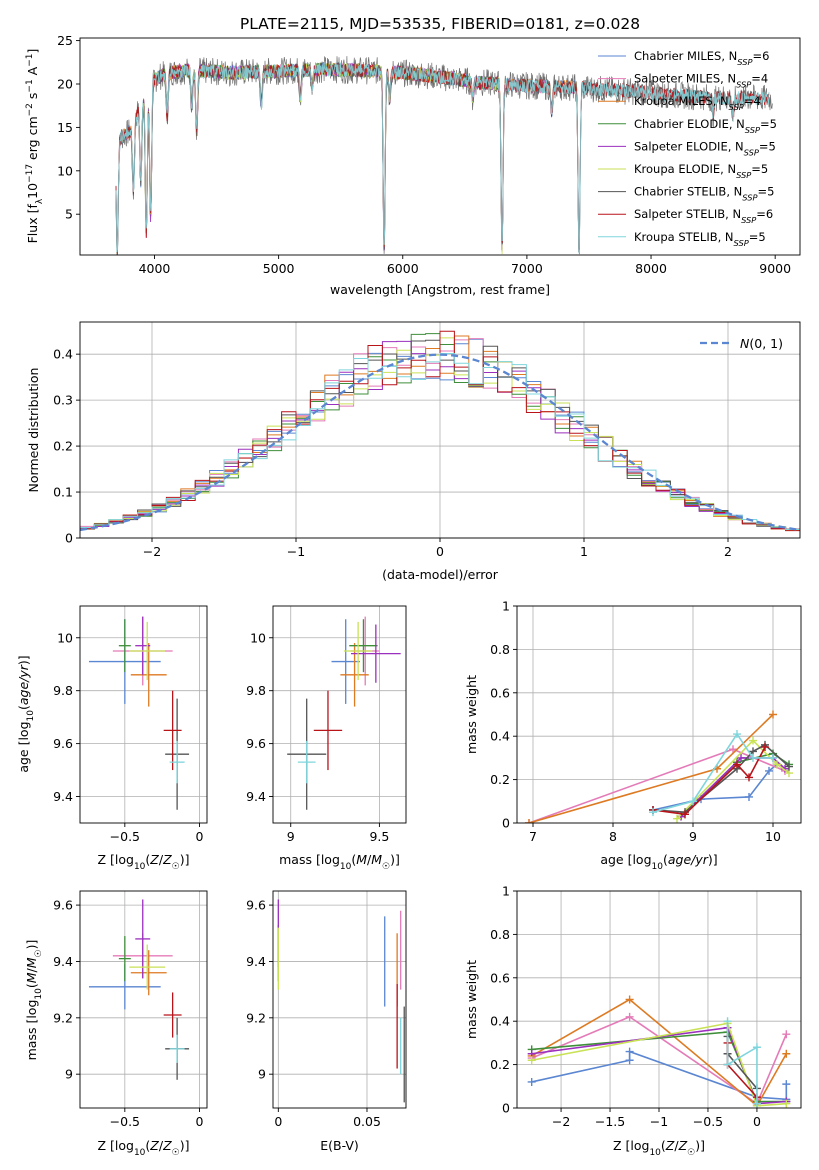 This screenshot has height=1170, width=819. I want to click on y-tick-label: 9.8, so click(256, 690).